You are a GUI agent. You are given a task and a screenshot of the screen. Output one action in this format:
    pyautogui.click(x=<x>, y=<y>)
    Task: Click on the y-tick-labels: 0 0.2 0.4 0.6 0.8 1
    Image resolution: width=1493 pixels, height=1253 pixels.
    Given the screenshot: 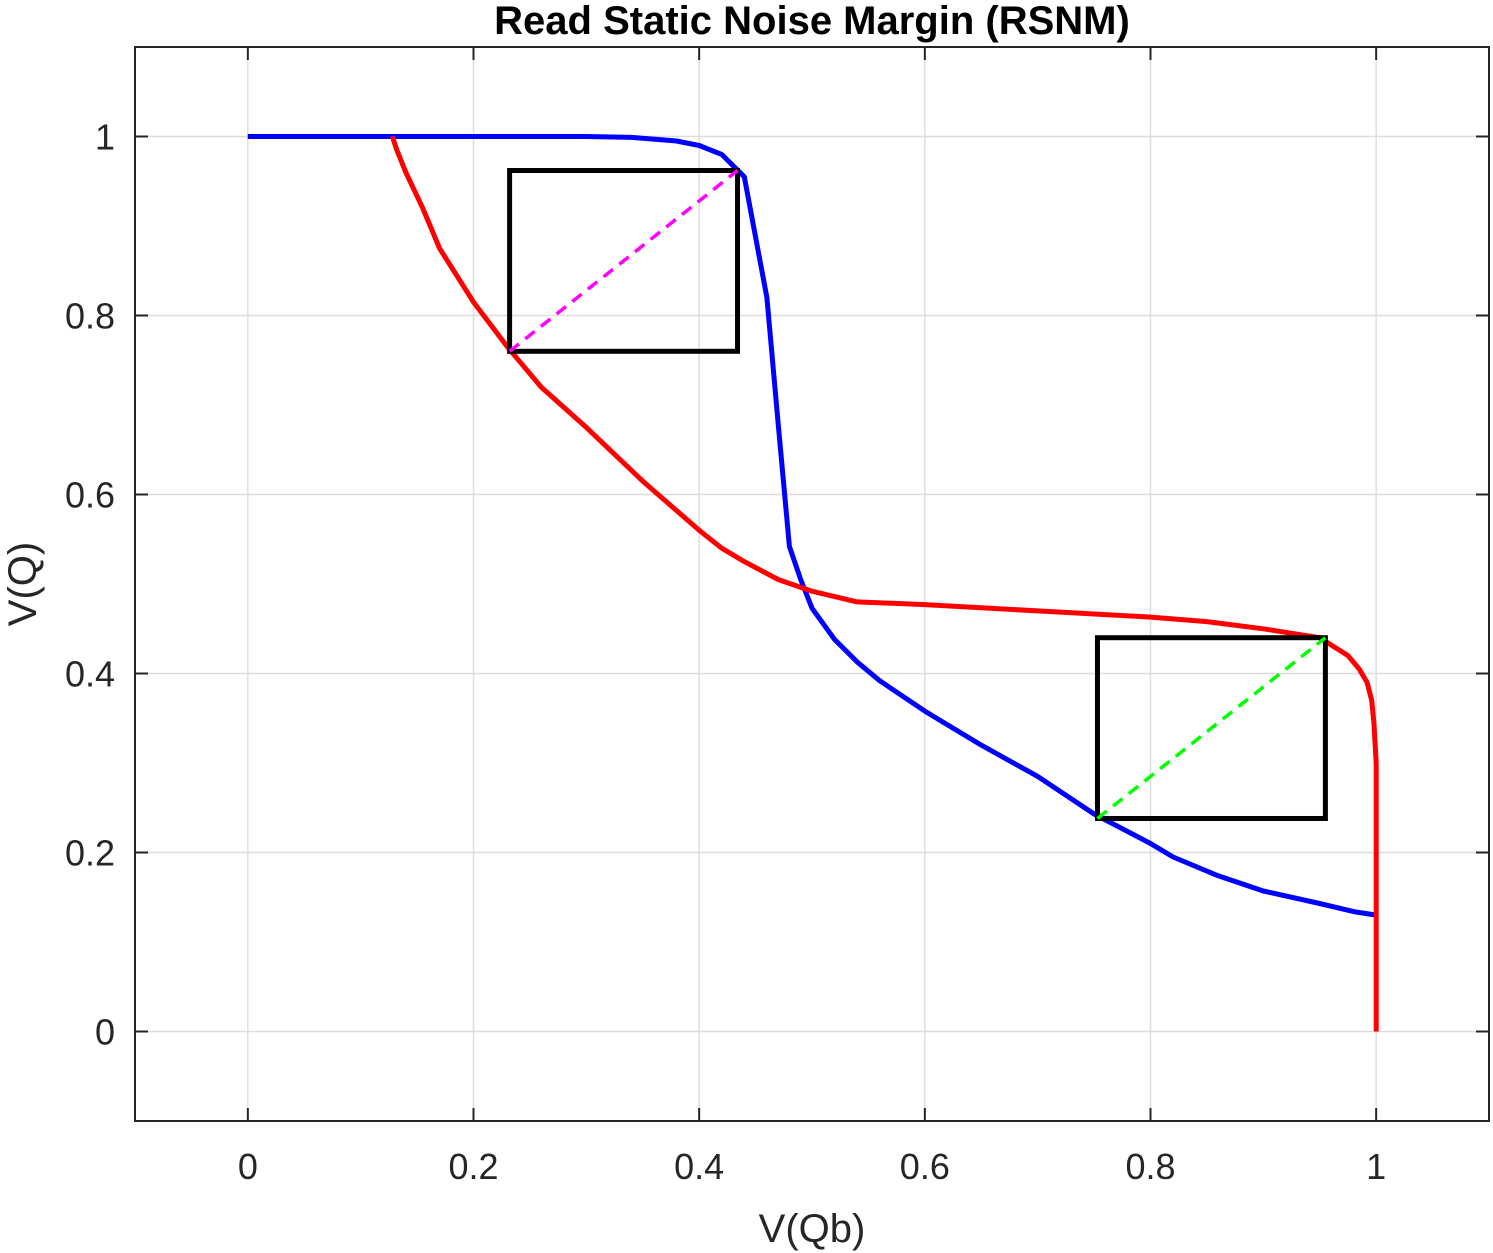 What is the action you would take?
    pyautogui.click(x=90, y=585)
    